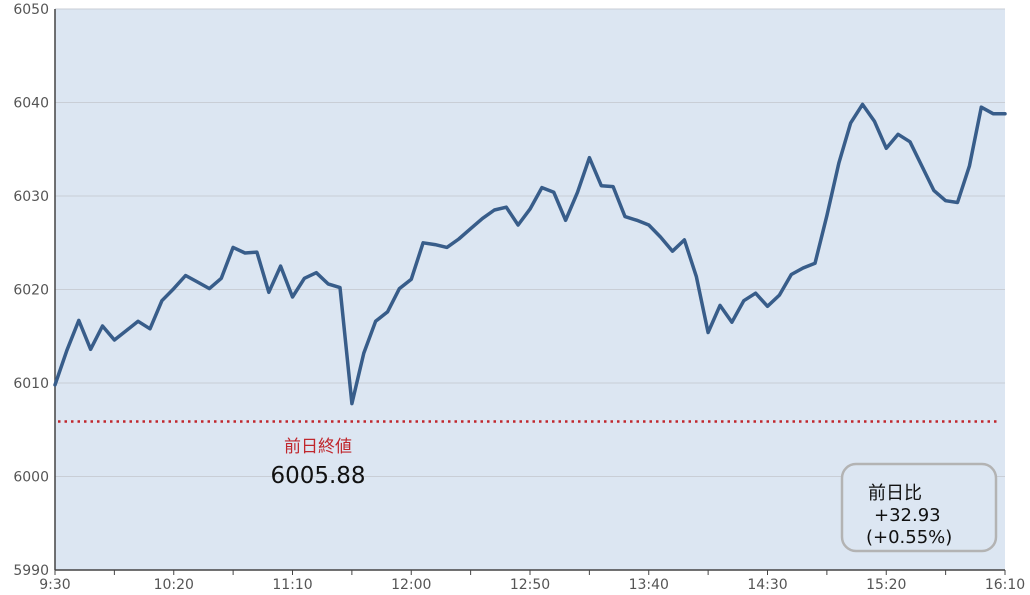  What do you see at coordinates (909, 537) in the screenshot?
I see `change-percent: (+0.55%)` at bounding box center [909, 537].